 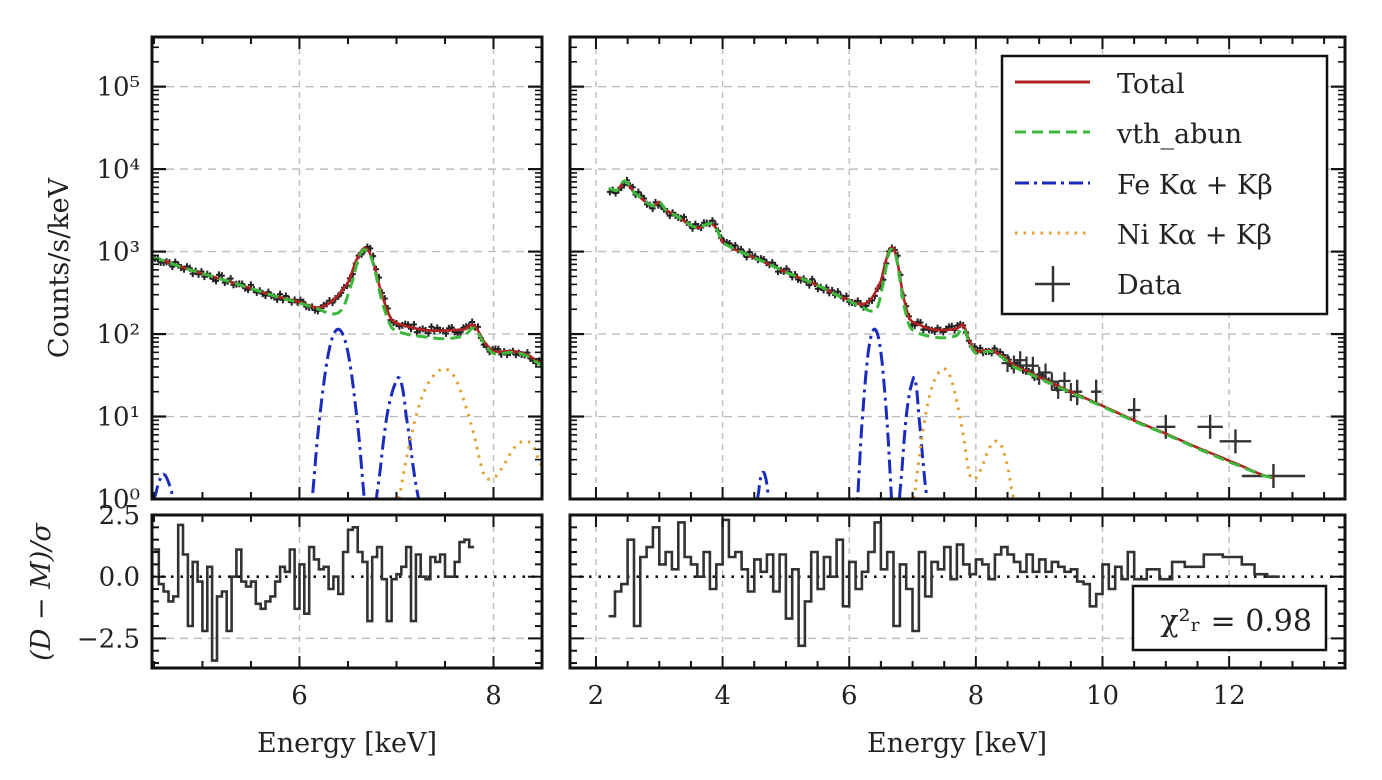 I want to click on frame-left-residuals, so click(x=347, y=591).